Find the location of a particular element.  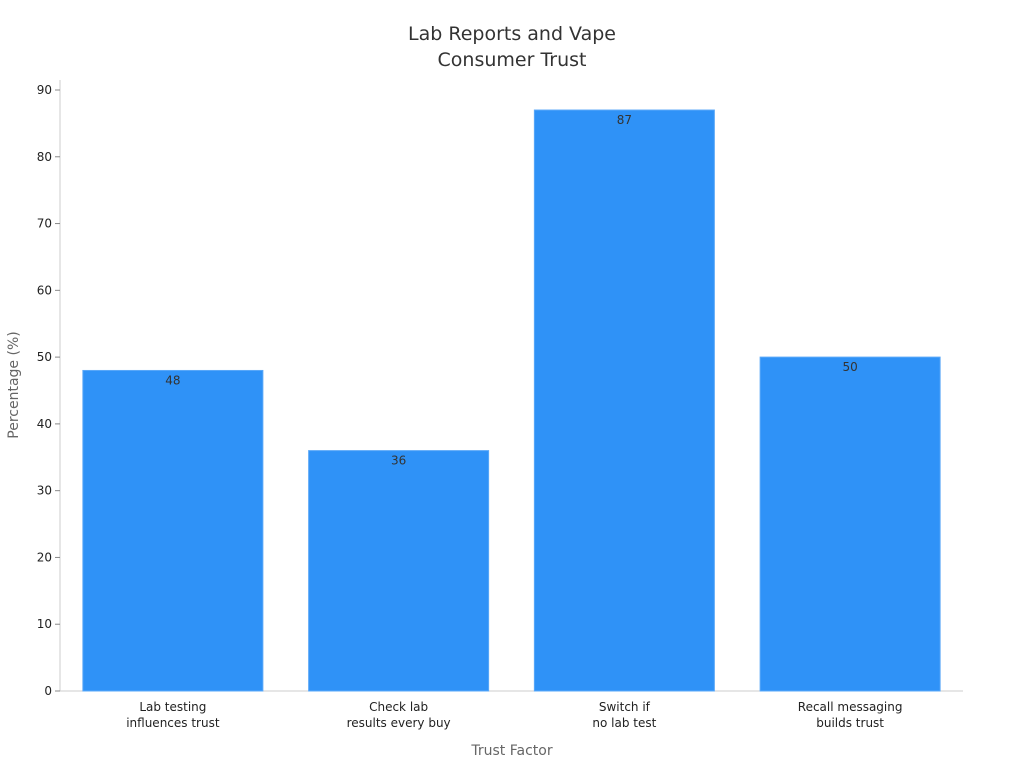

y-tick-label: 50 is located at coordinates (44, 357).